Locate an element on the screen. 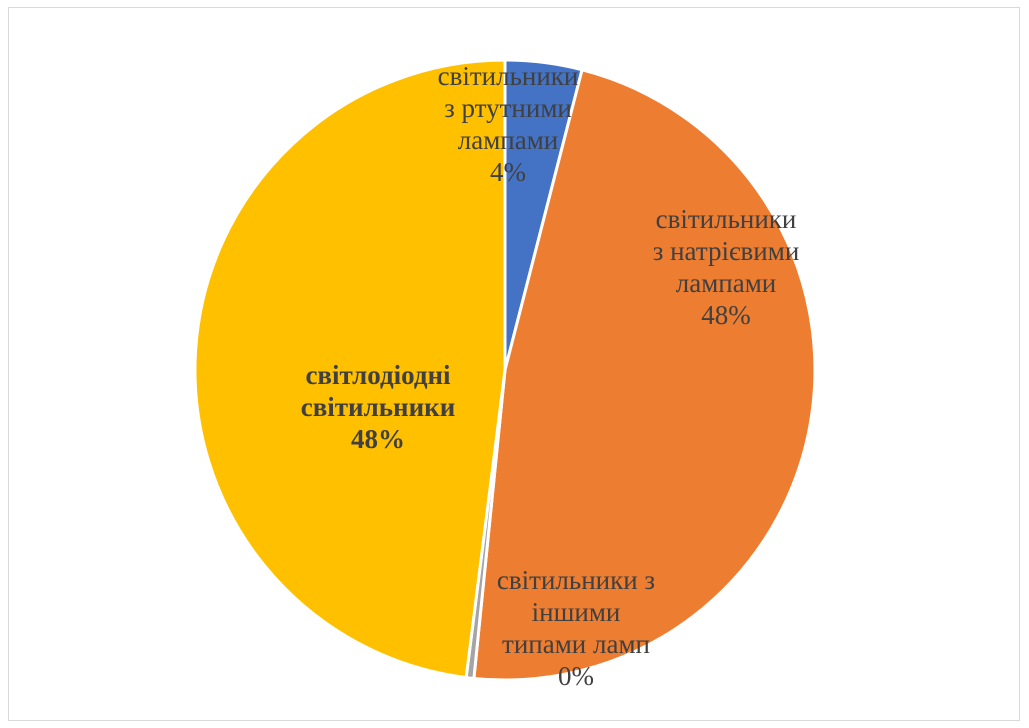 This screenshot has width=1029, height=728. pie-label-4: світлодіодні світильники 48% is located at coordinates (378, 407).